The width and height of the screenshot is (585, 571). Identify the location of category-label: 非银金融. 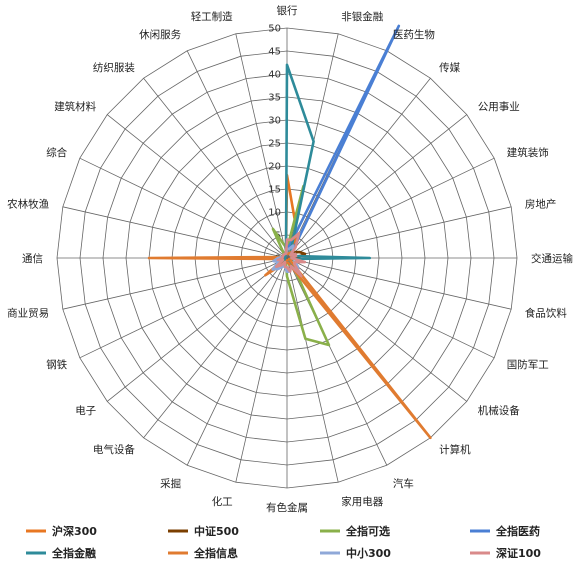
(362, 16).